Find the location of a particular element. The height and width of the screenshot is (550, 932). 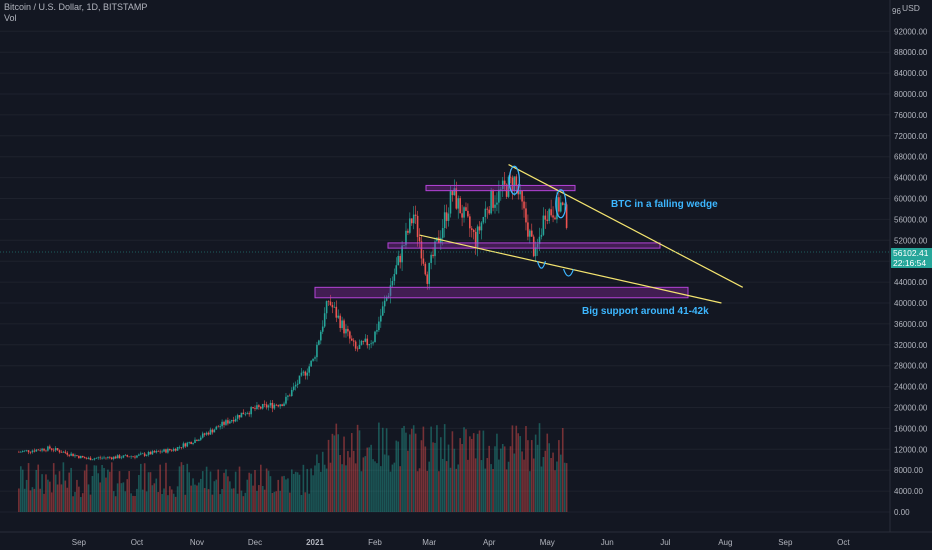

price-tick-label: 44000.00 is located at coordinates (911, 282).